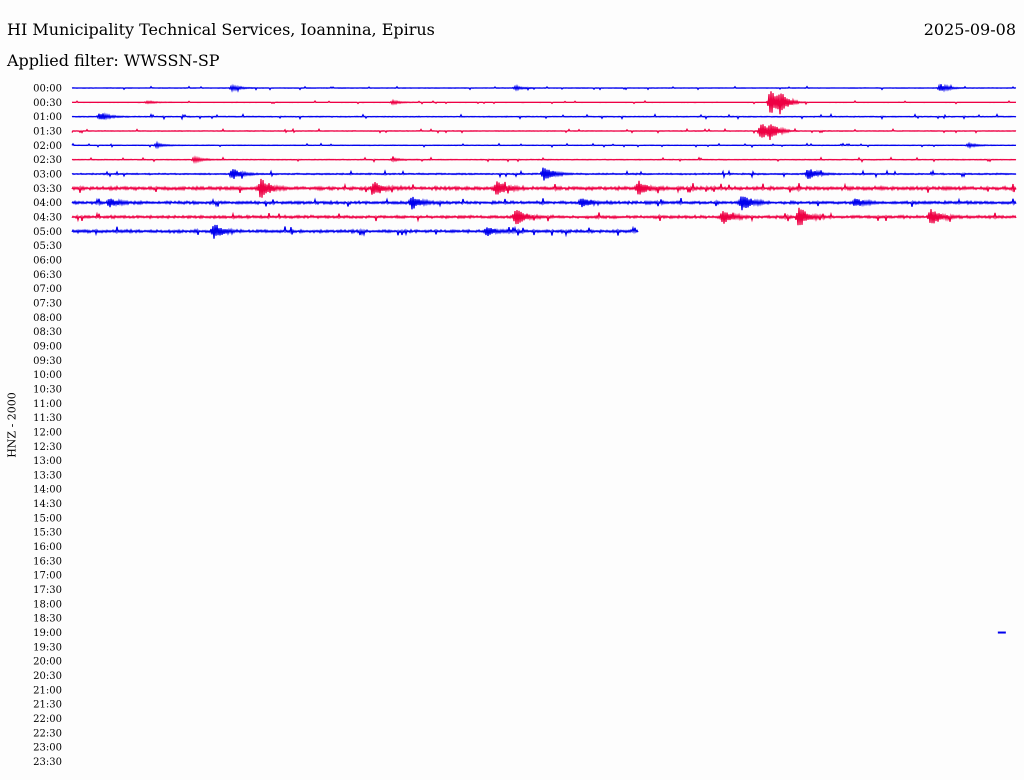 Image resolution: width=1024 pixels, height=780 pixels. Describe the element at coordinates (47, 160) in the screenshot. I see `row-label-0230: 02:30` at that location.